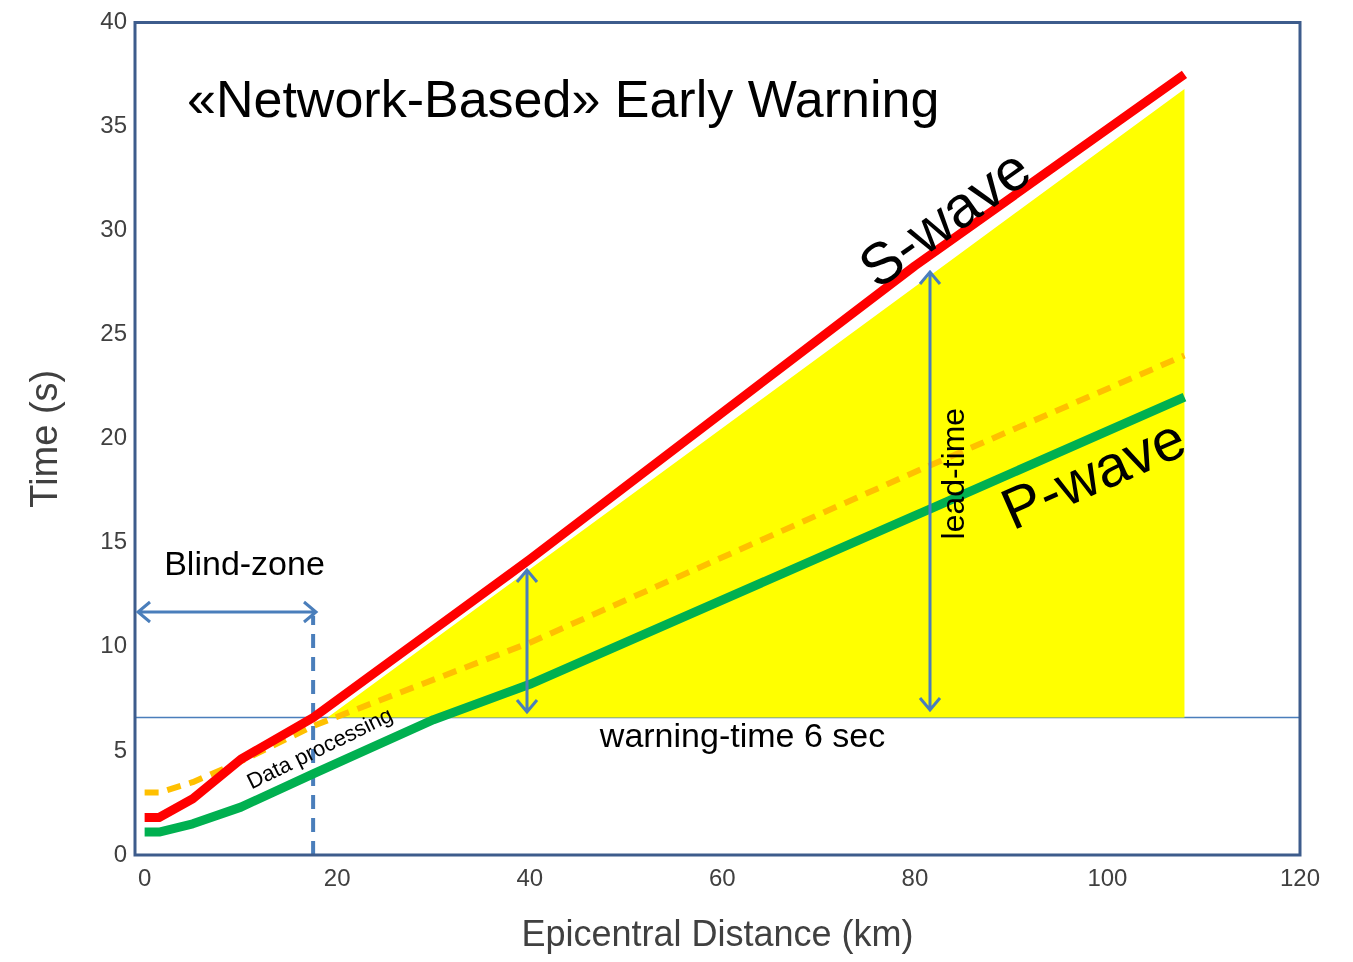 This screenshot has width=1353, height=962. I want to click on x-tick-label: 60, so click(722, 878).